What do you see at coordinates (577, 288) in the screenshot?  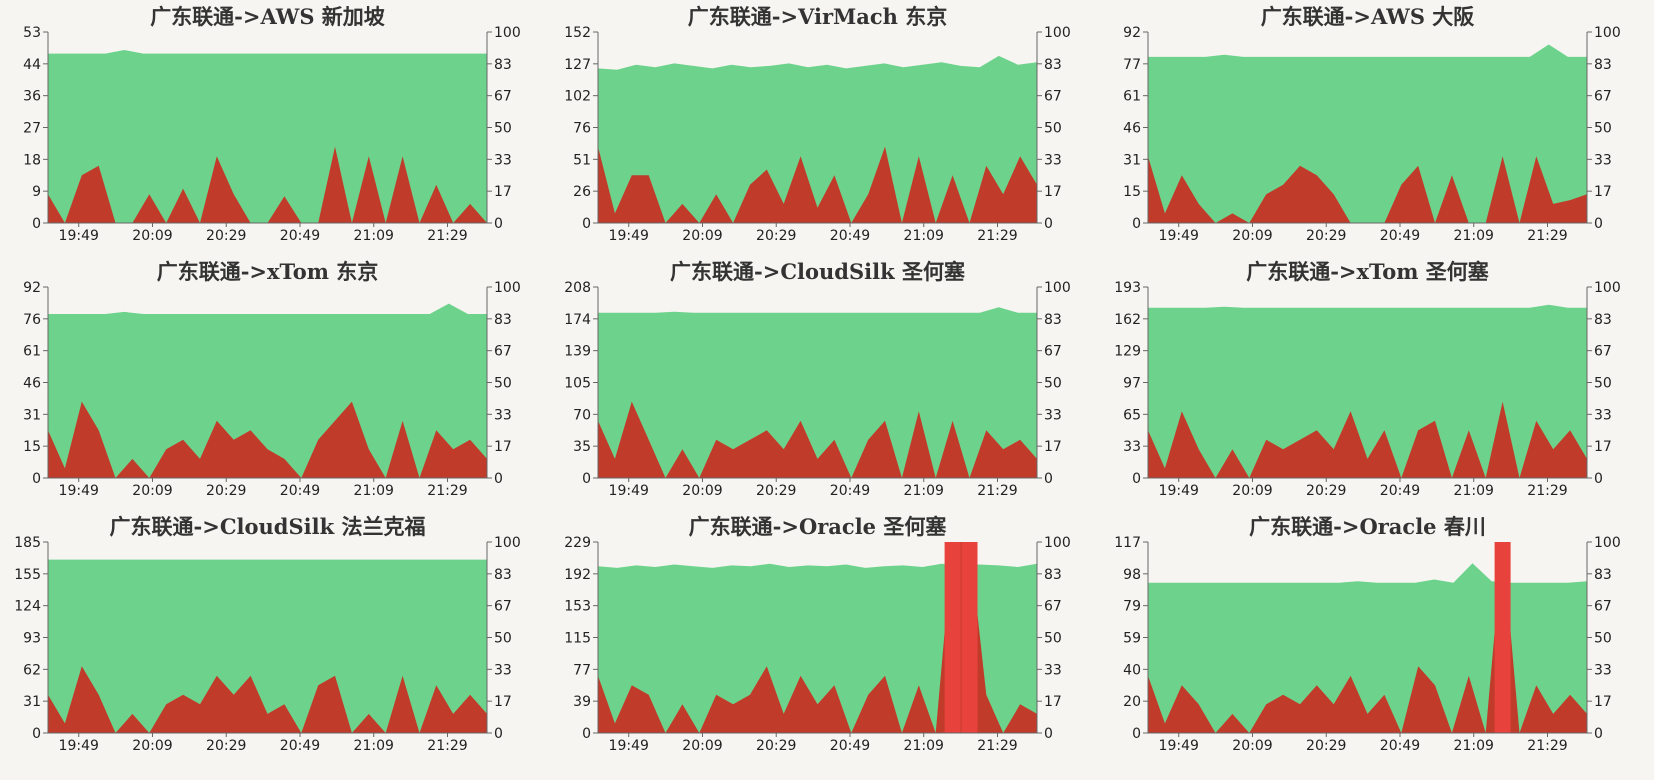 I see `y-left-tick-label: 208` at bounding box center [577, 288].